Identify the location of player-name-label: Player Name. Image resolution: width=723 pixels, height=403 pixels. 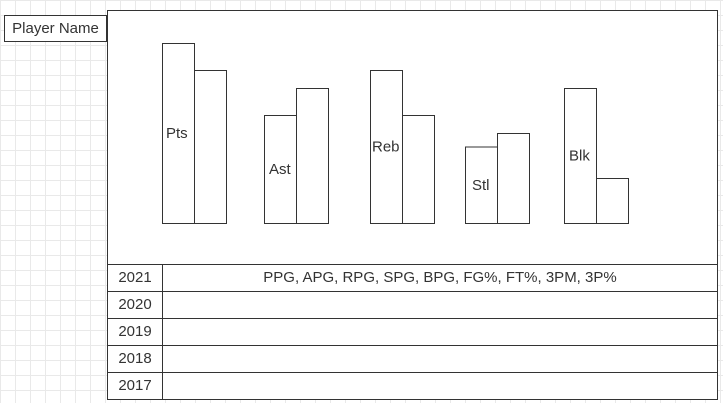
(55, 28).